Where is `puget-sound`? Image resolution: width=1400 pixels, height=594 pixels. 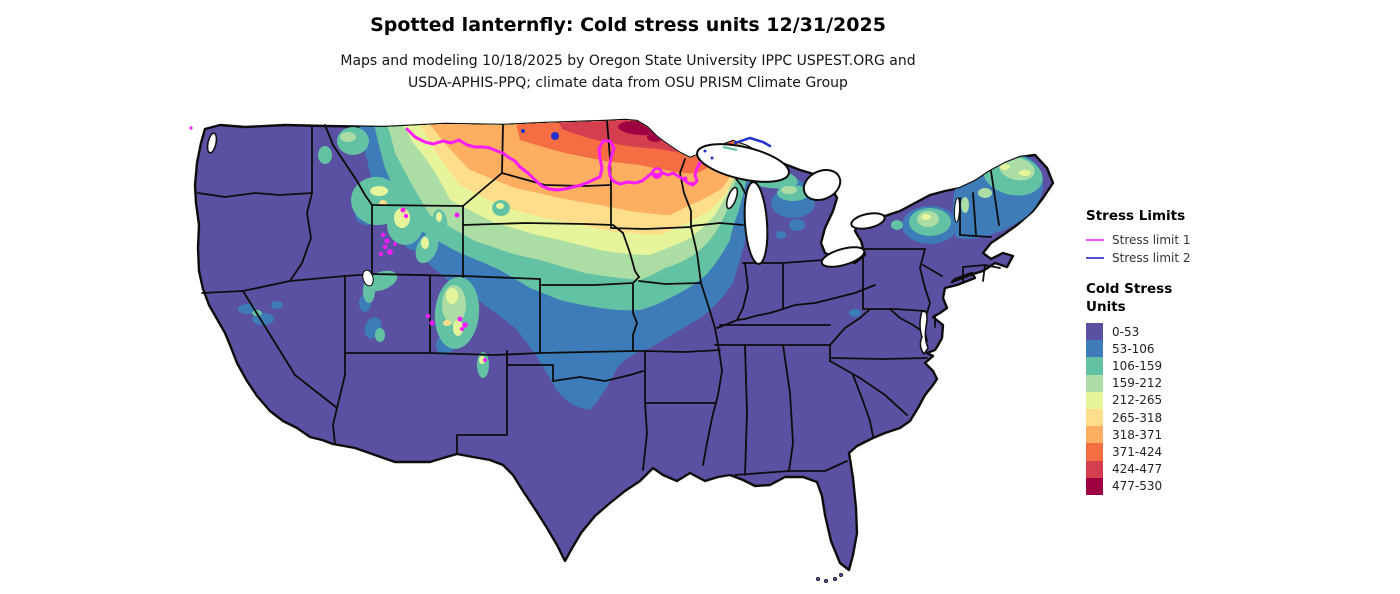 puget-sound is located at coordinates (212, 143).